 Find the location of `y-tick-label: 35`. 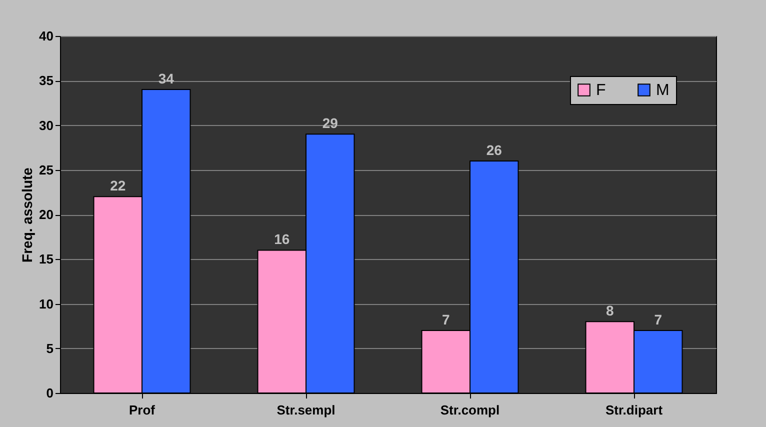

y-tick-label: 35 is located at coordinates (46, 80).